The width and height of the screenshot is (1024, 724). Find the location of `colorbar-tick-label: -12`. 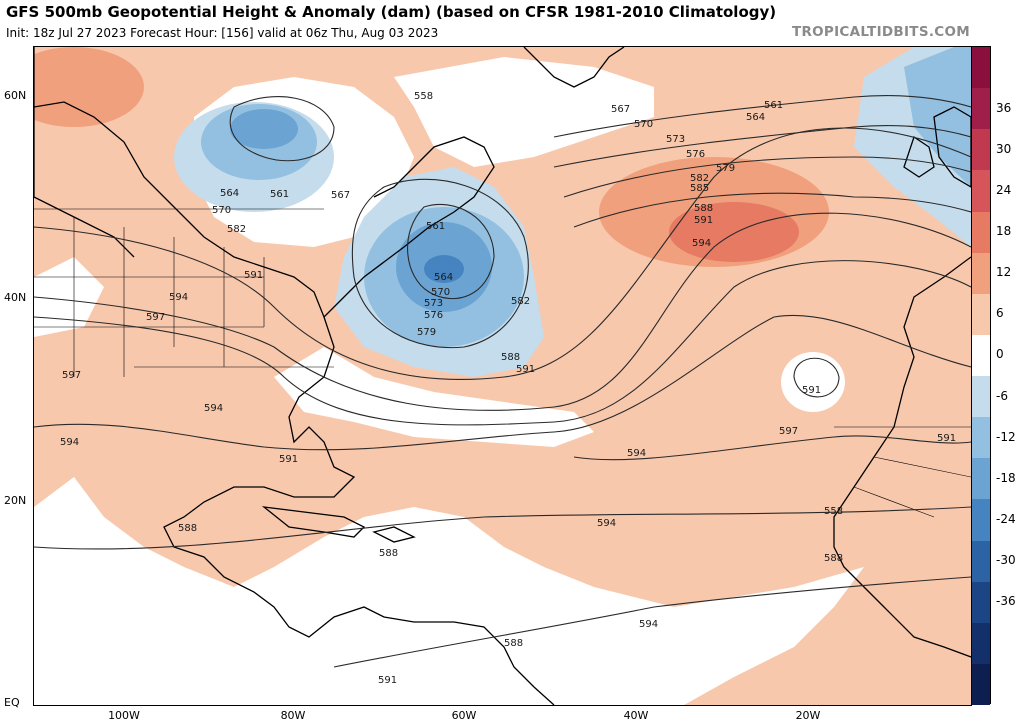

colorbar-tick-label: -12 is located at coordinates (1006, 436).